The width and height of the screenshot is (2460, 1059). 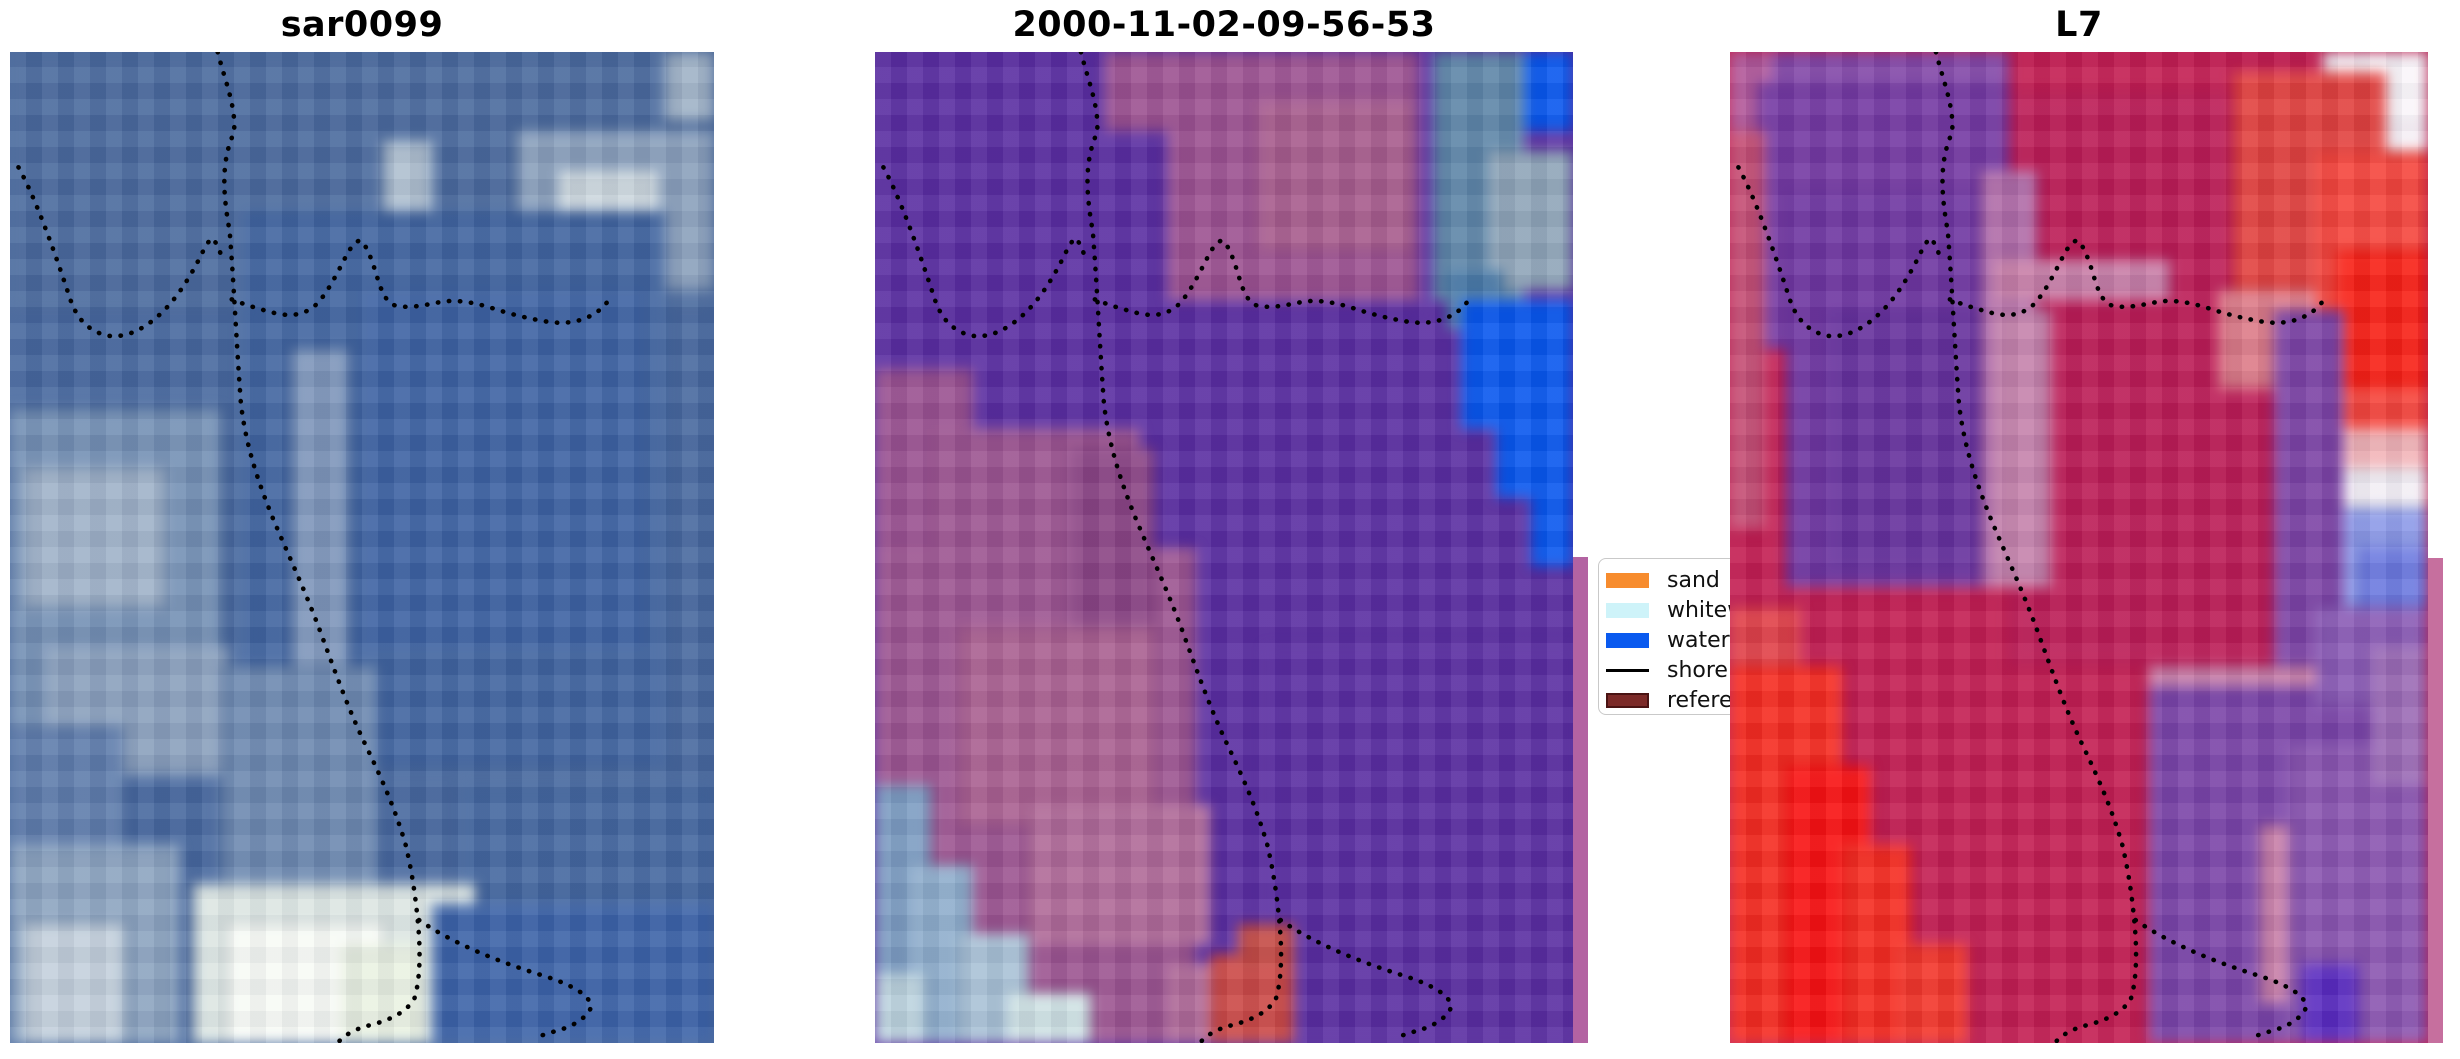 I want to click on overlay-strip-right-panel, so click(x=2435, y=800).